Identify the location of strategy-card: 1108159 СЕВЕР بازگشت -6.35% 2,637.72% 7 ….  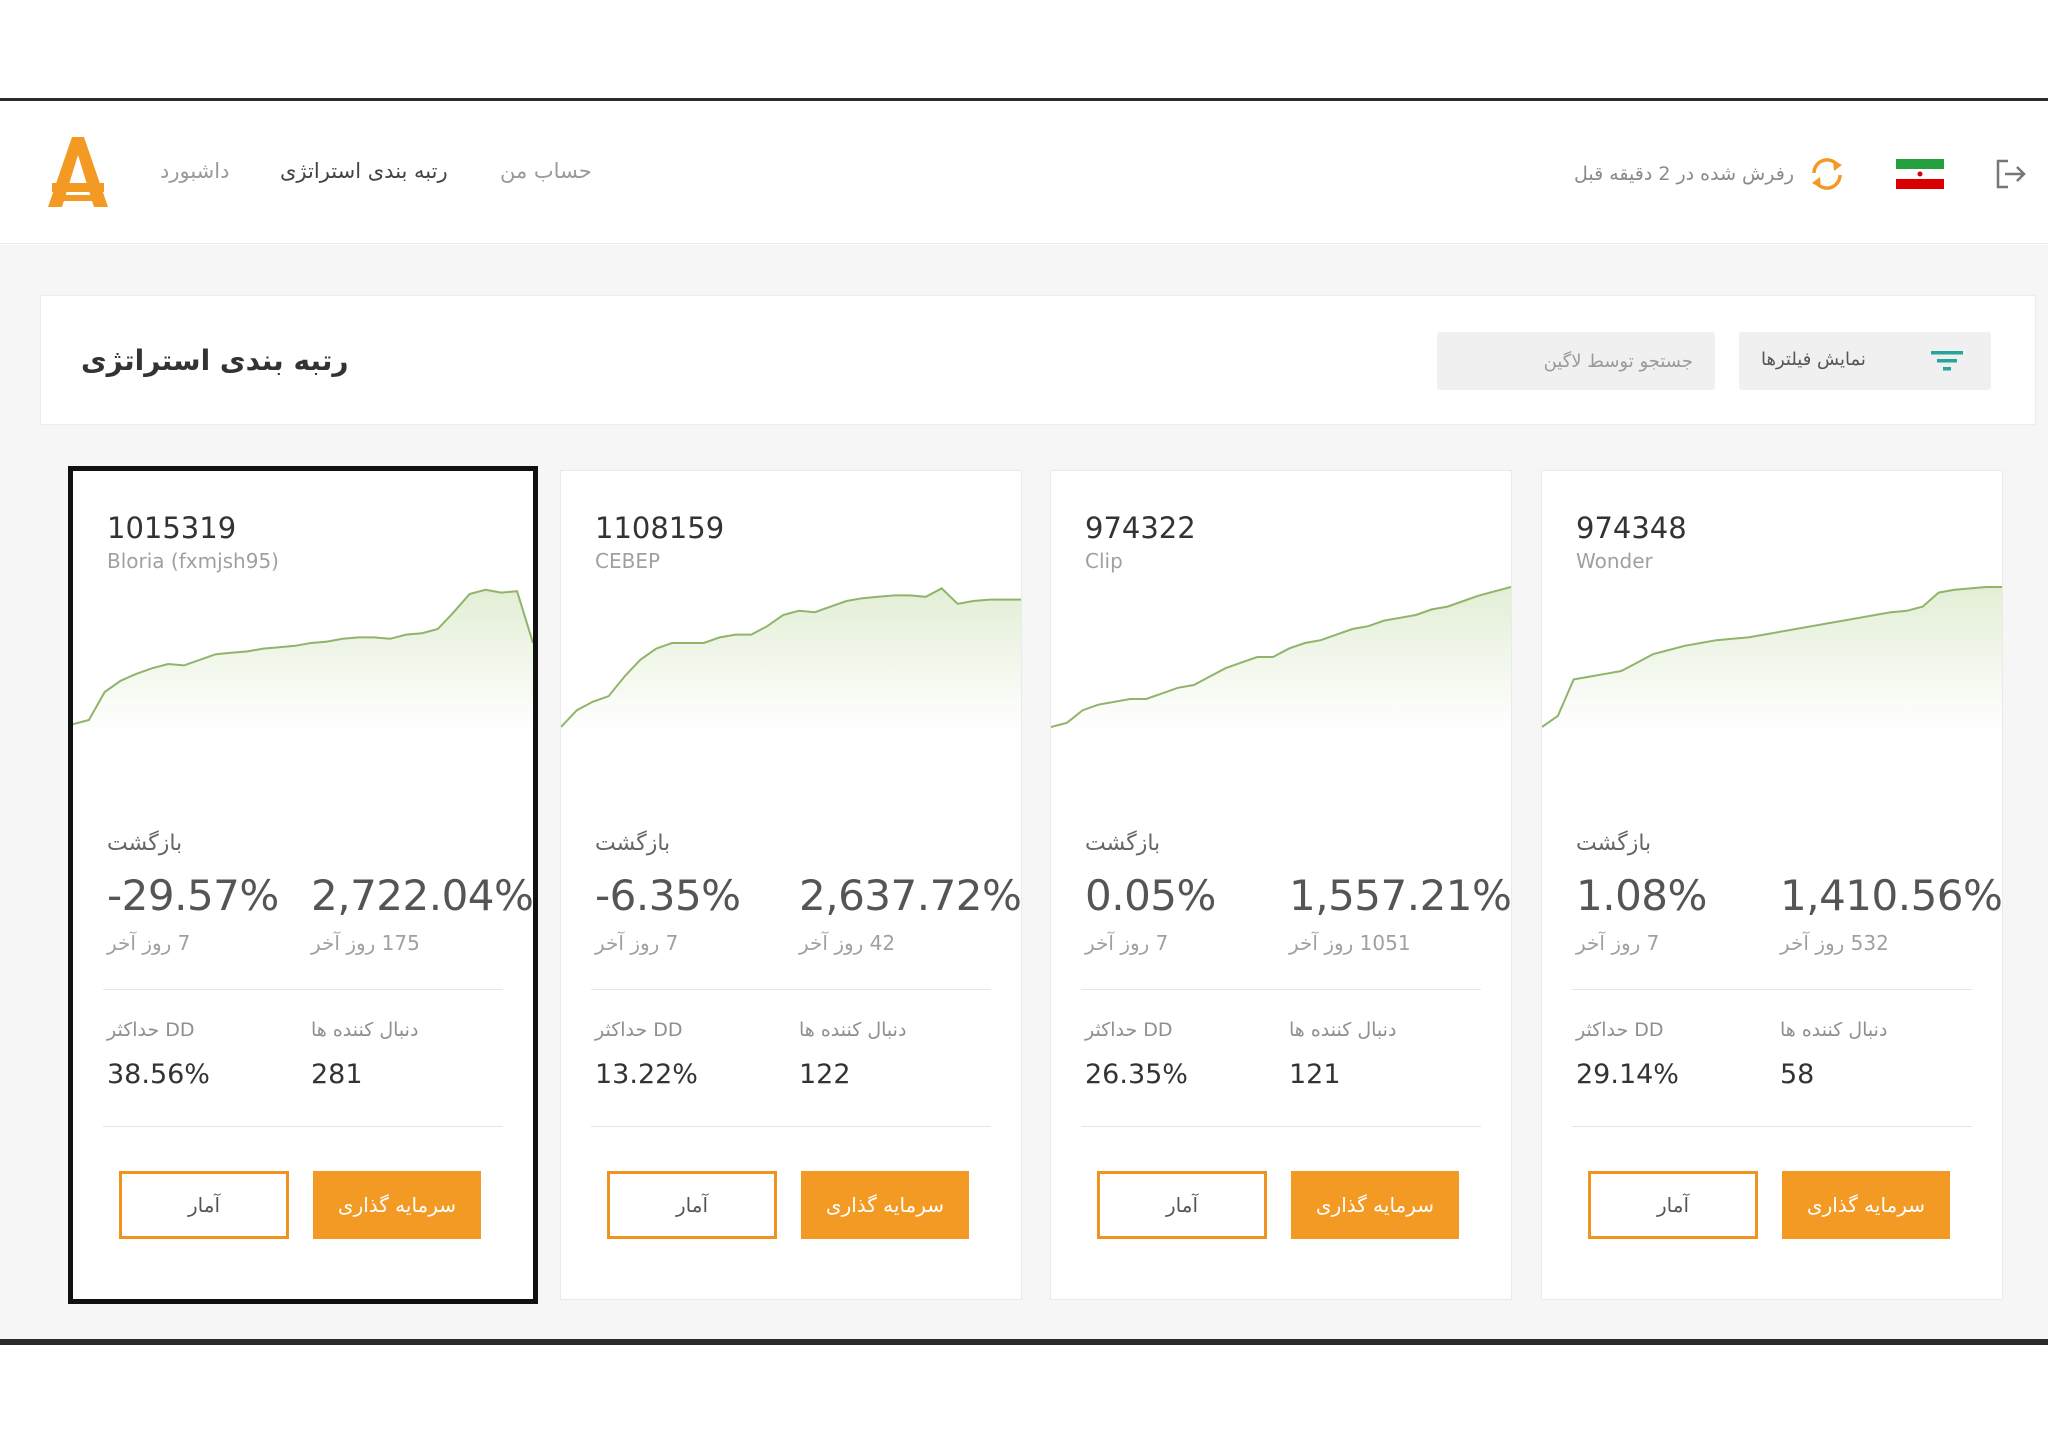
(791, 885).